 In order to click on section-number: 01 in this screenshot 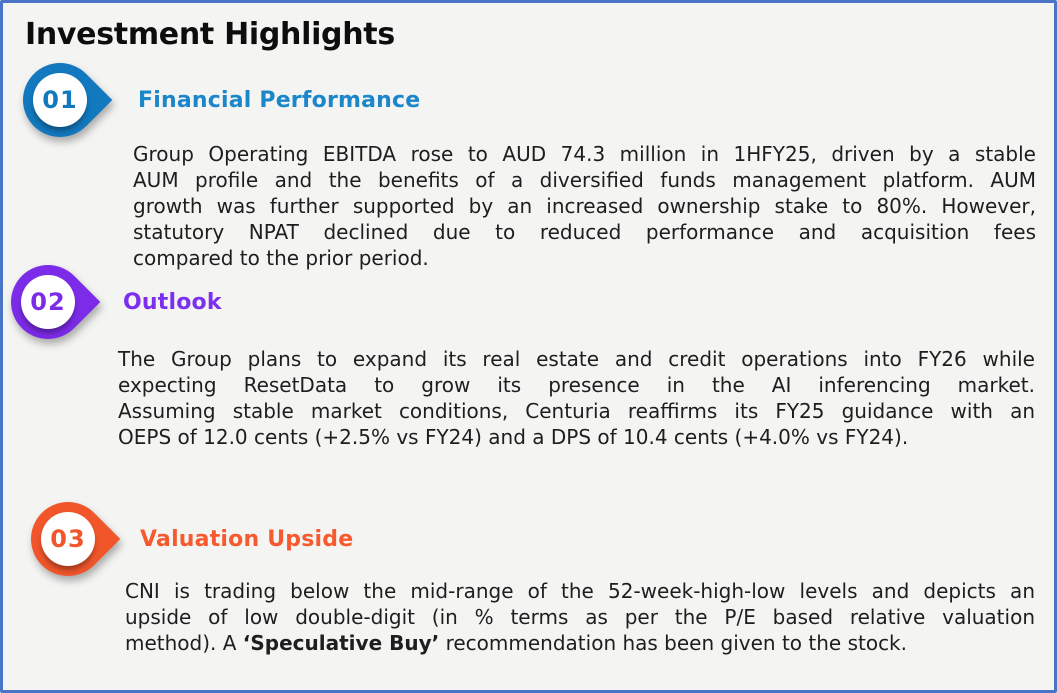, I will do `click(60, 100)`.